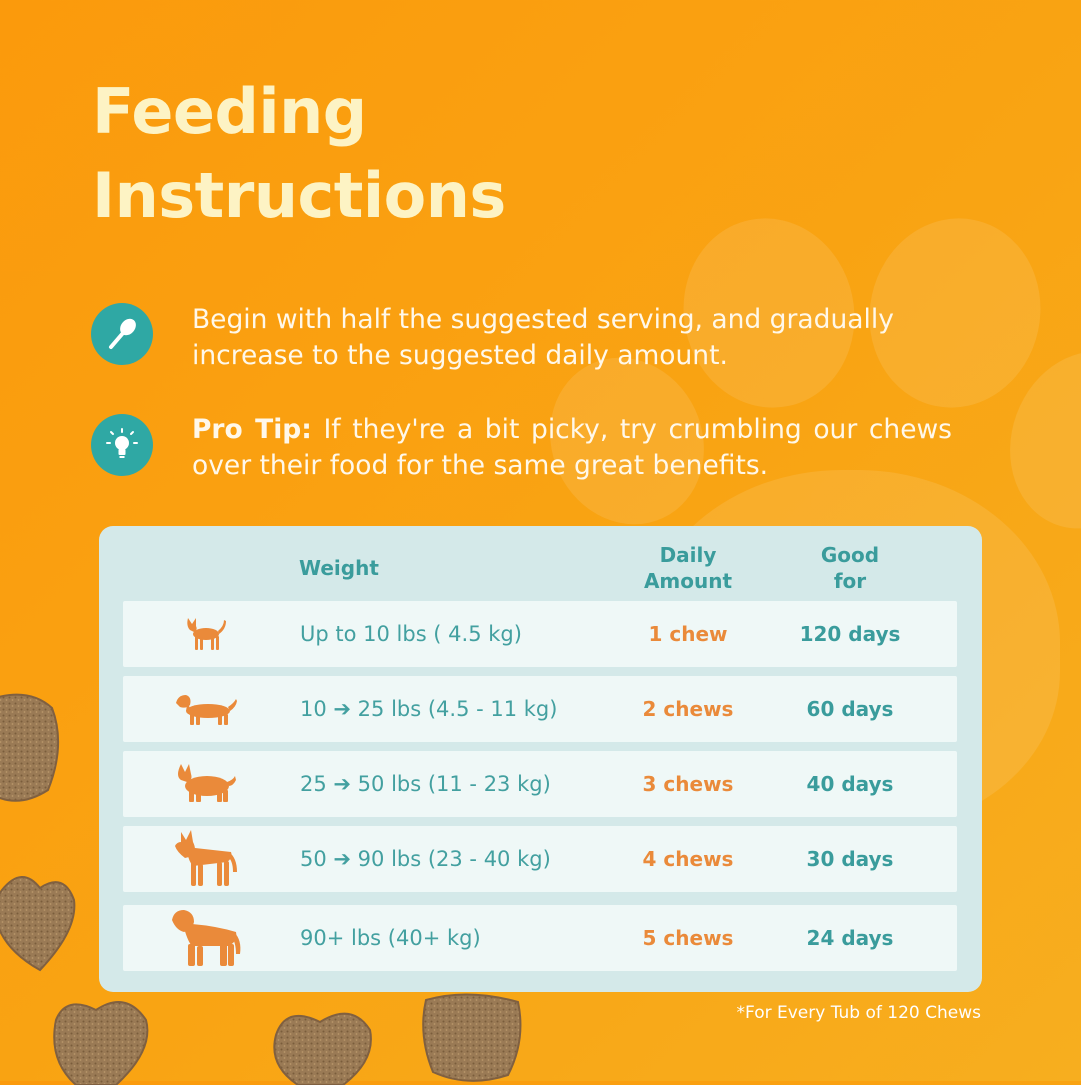 The image size is (1081, 1085). I want to click on weight-cell: 50 ➔ 90 lbs (23 - 40 kg), so click(425, 859).